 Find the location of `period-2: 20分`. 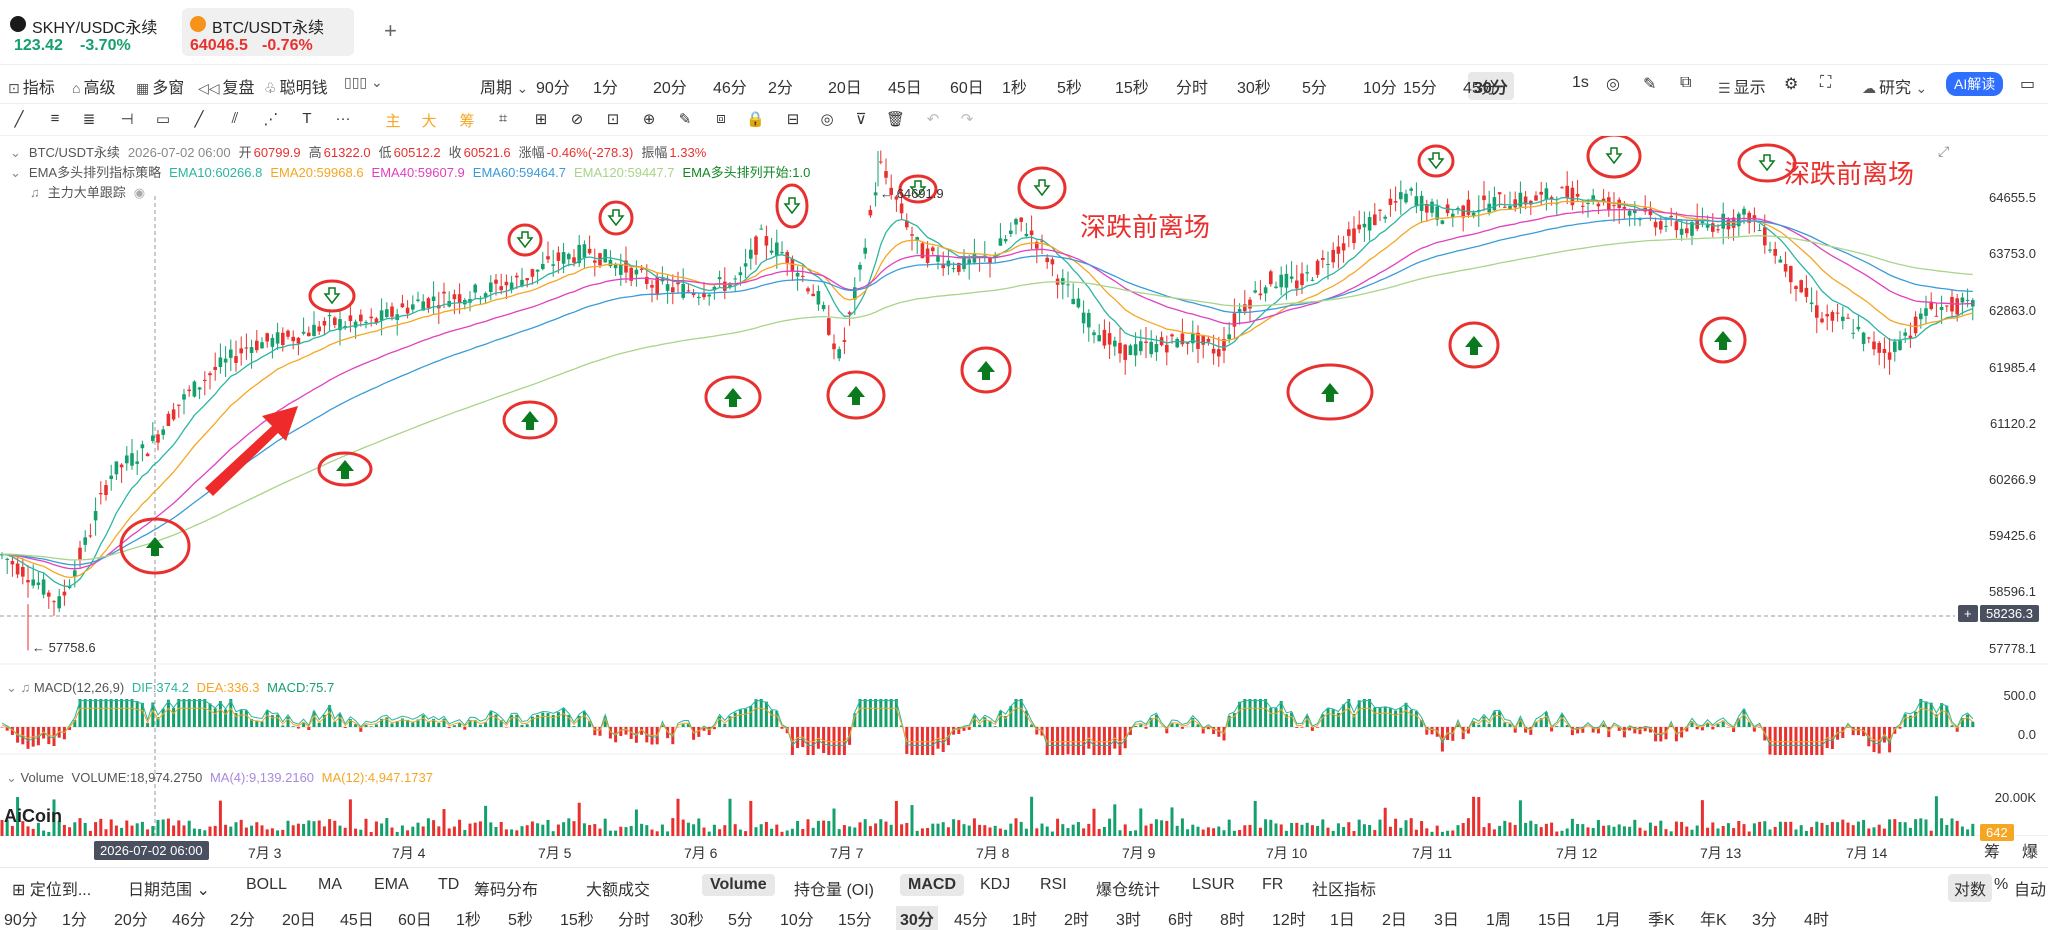

period-2: 20分 is located at coordinates (670, 86).